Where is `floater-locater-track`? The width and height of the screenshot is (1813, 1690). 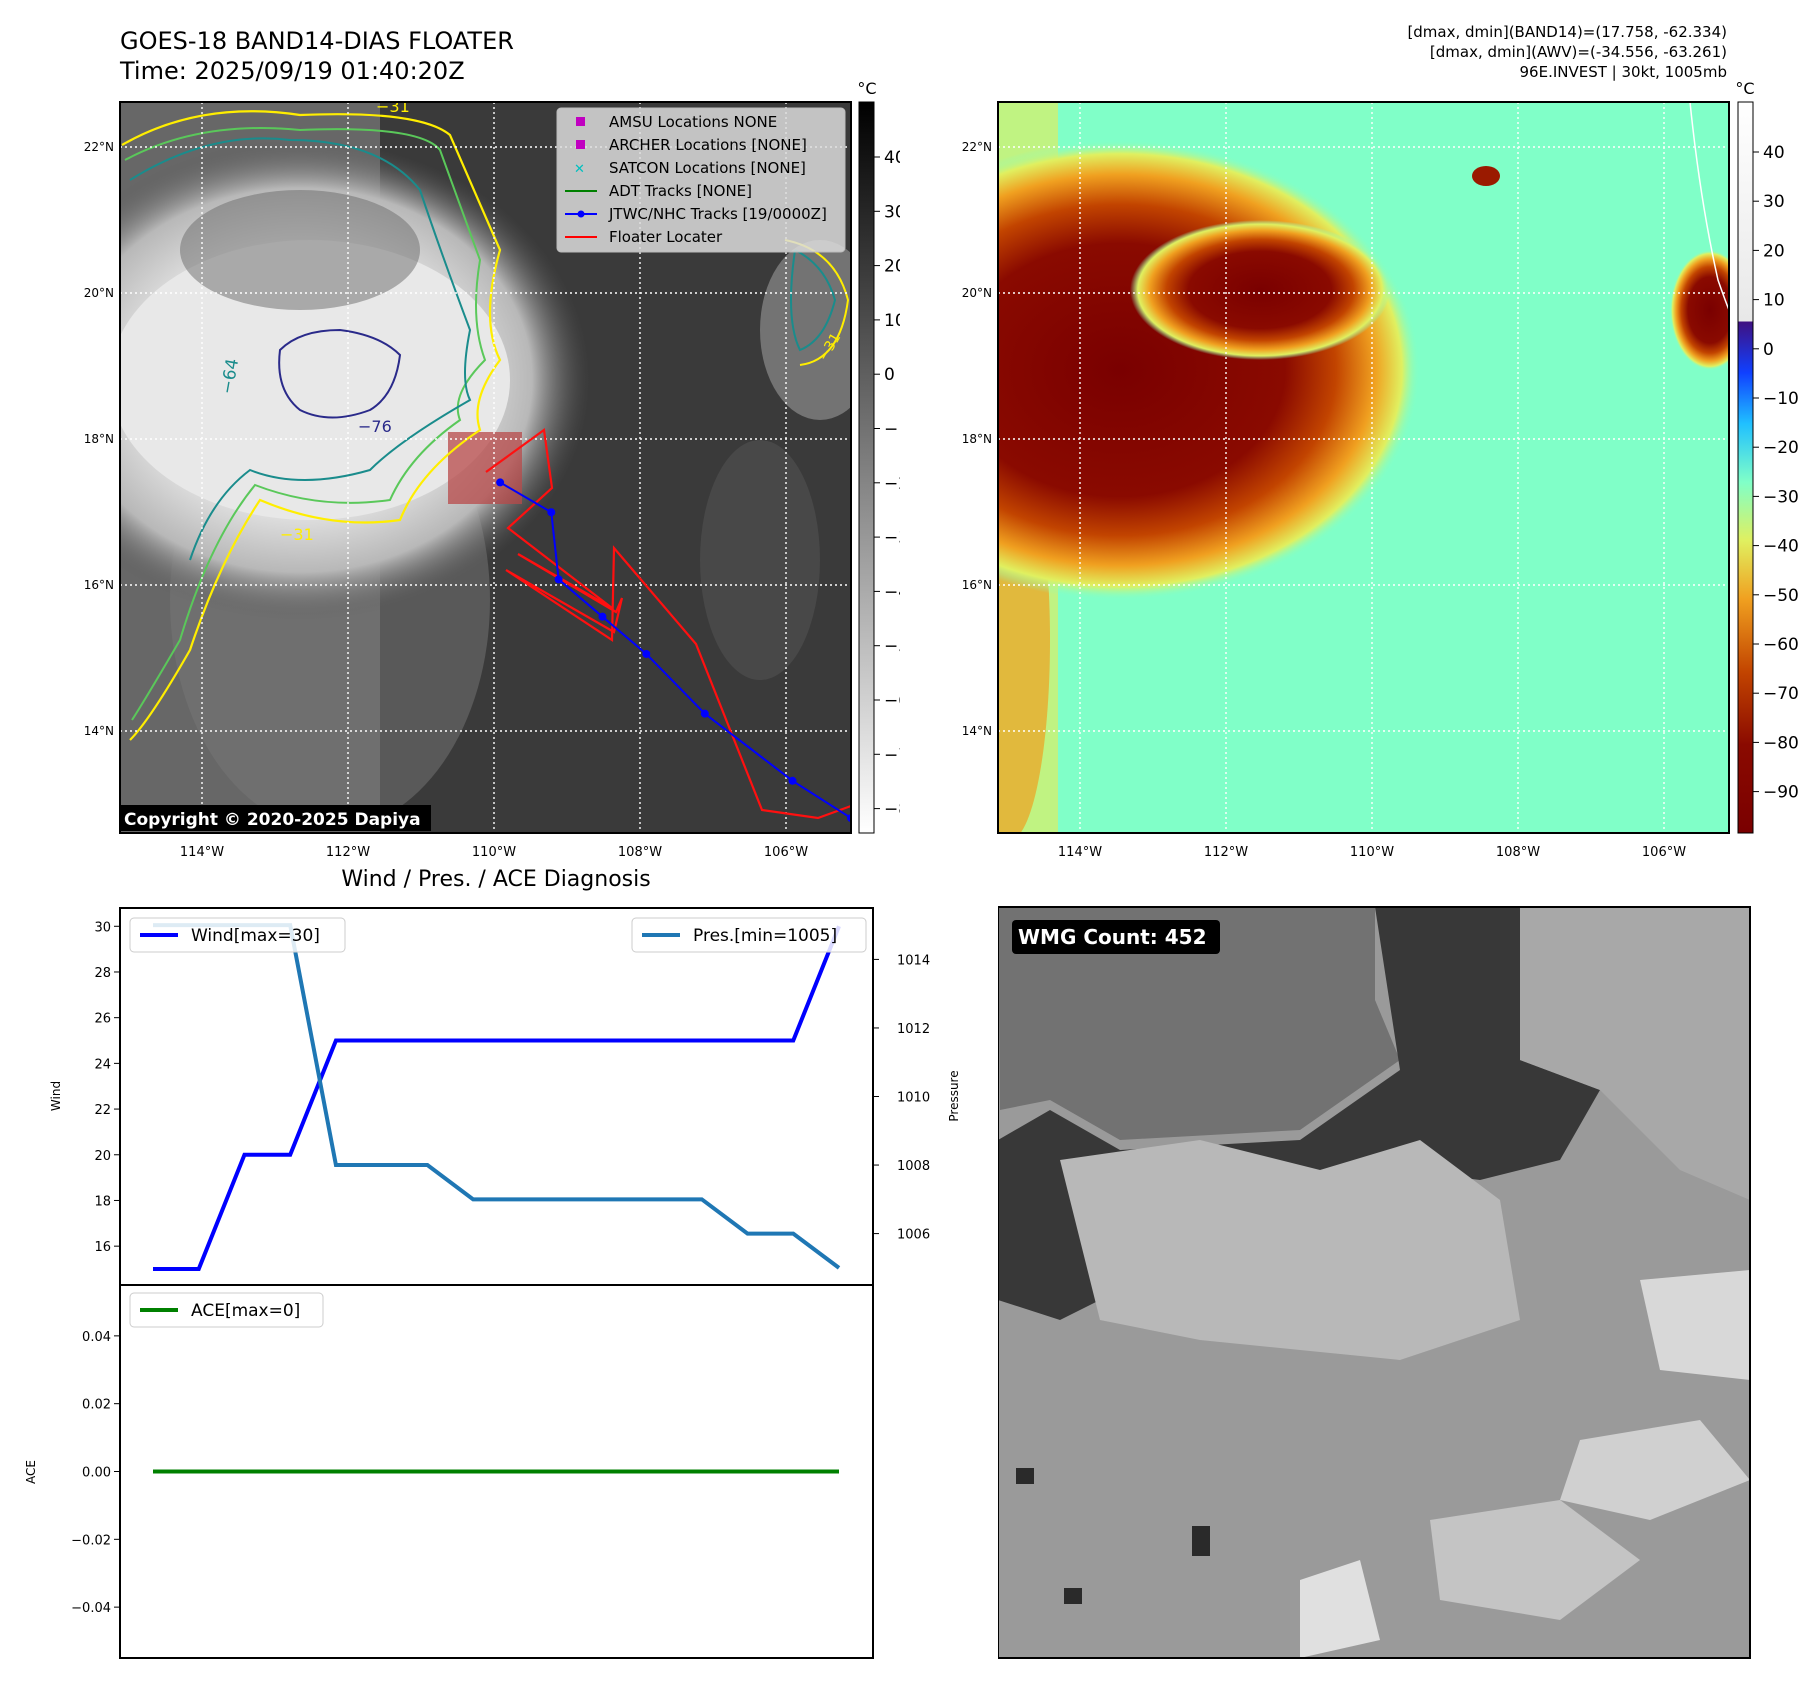 floater-locater-track is located at coordinates (668, 624).